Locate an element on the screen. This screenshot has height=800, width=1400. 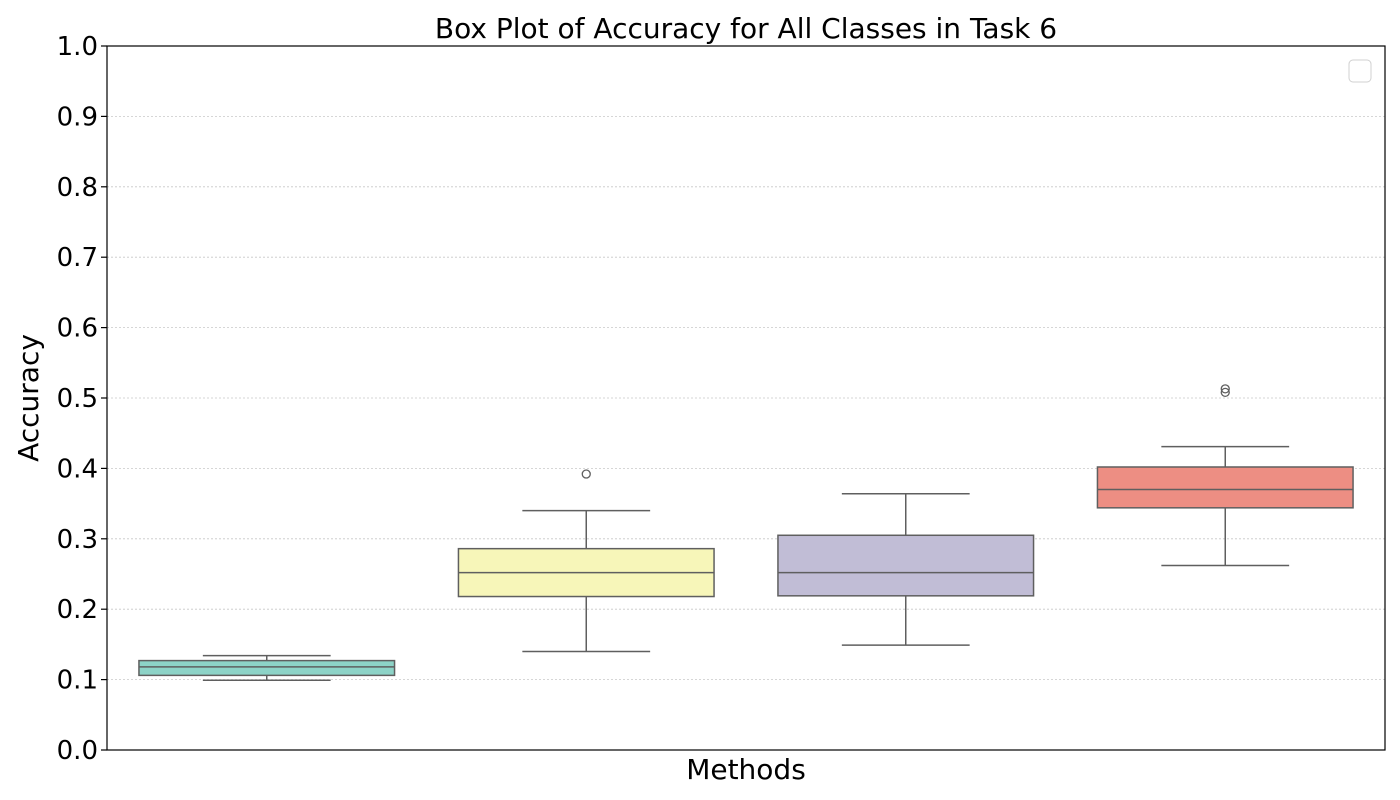
y-tick-label: 0.4 is located at coordinates (77, 469).